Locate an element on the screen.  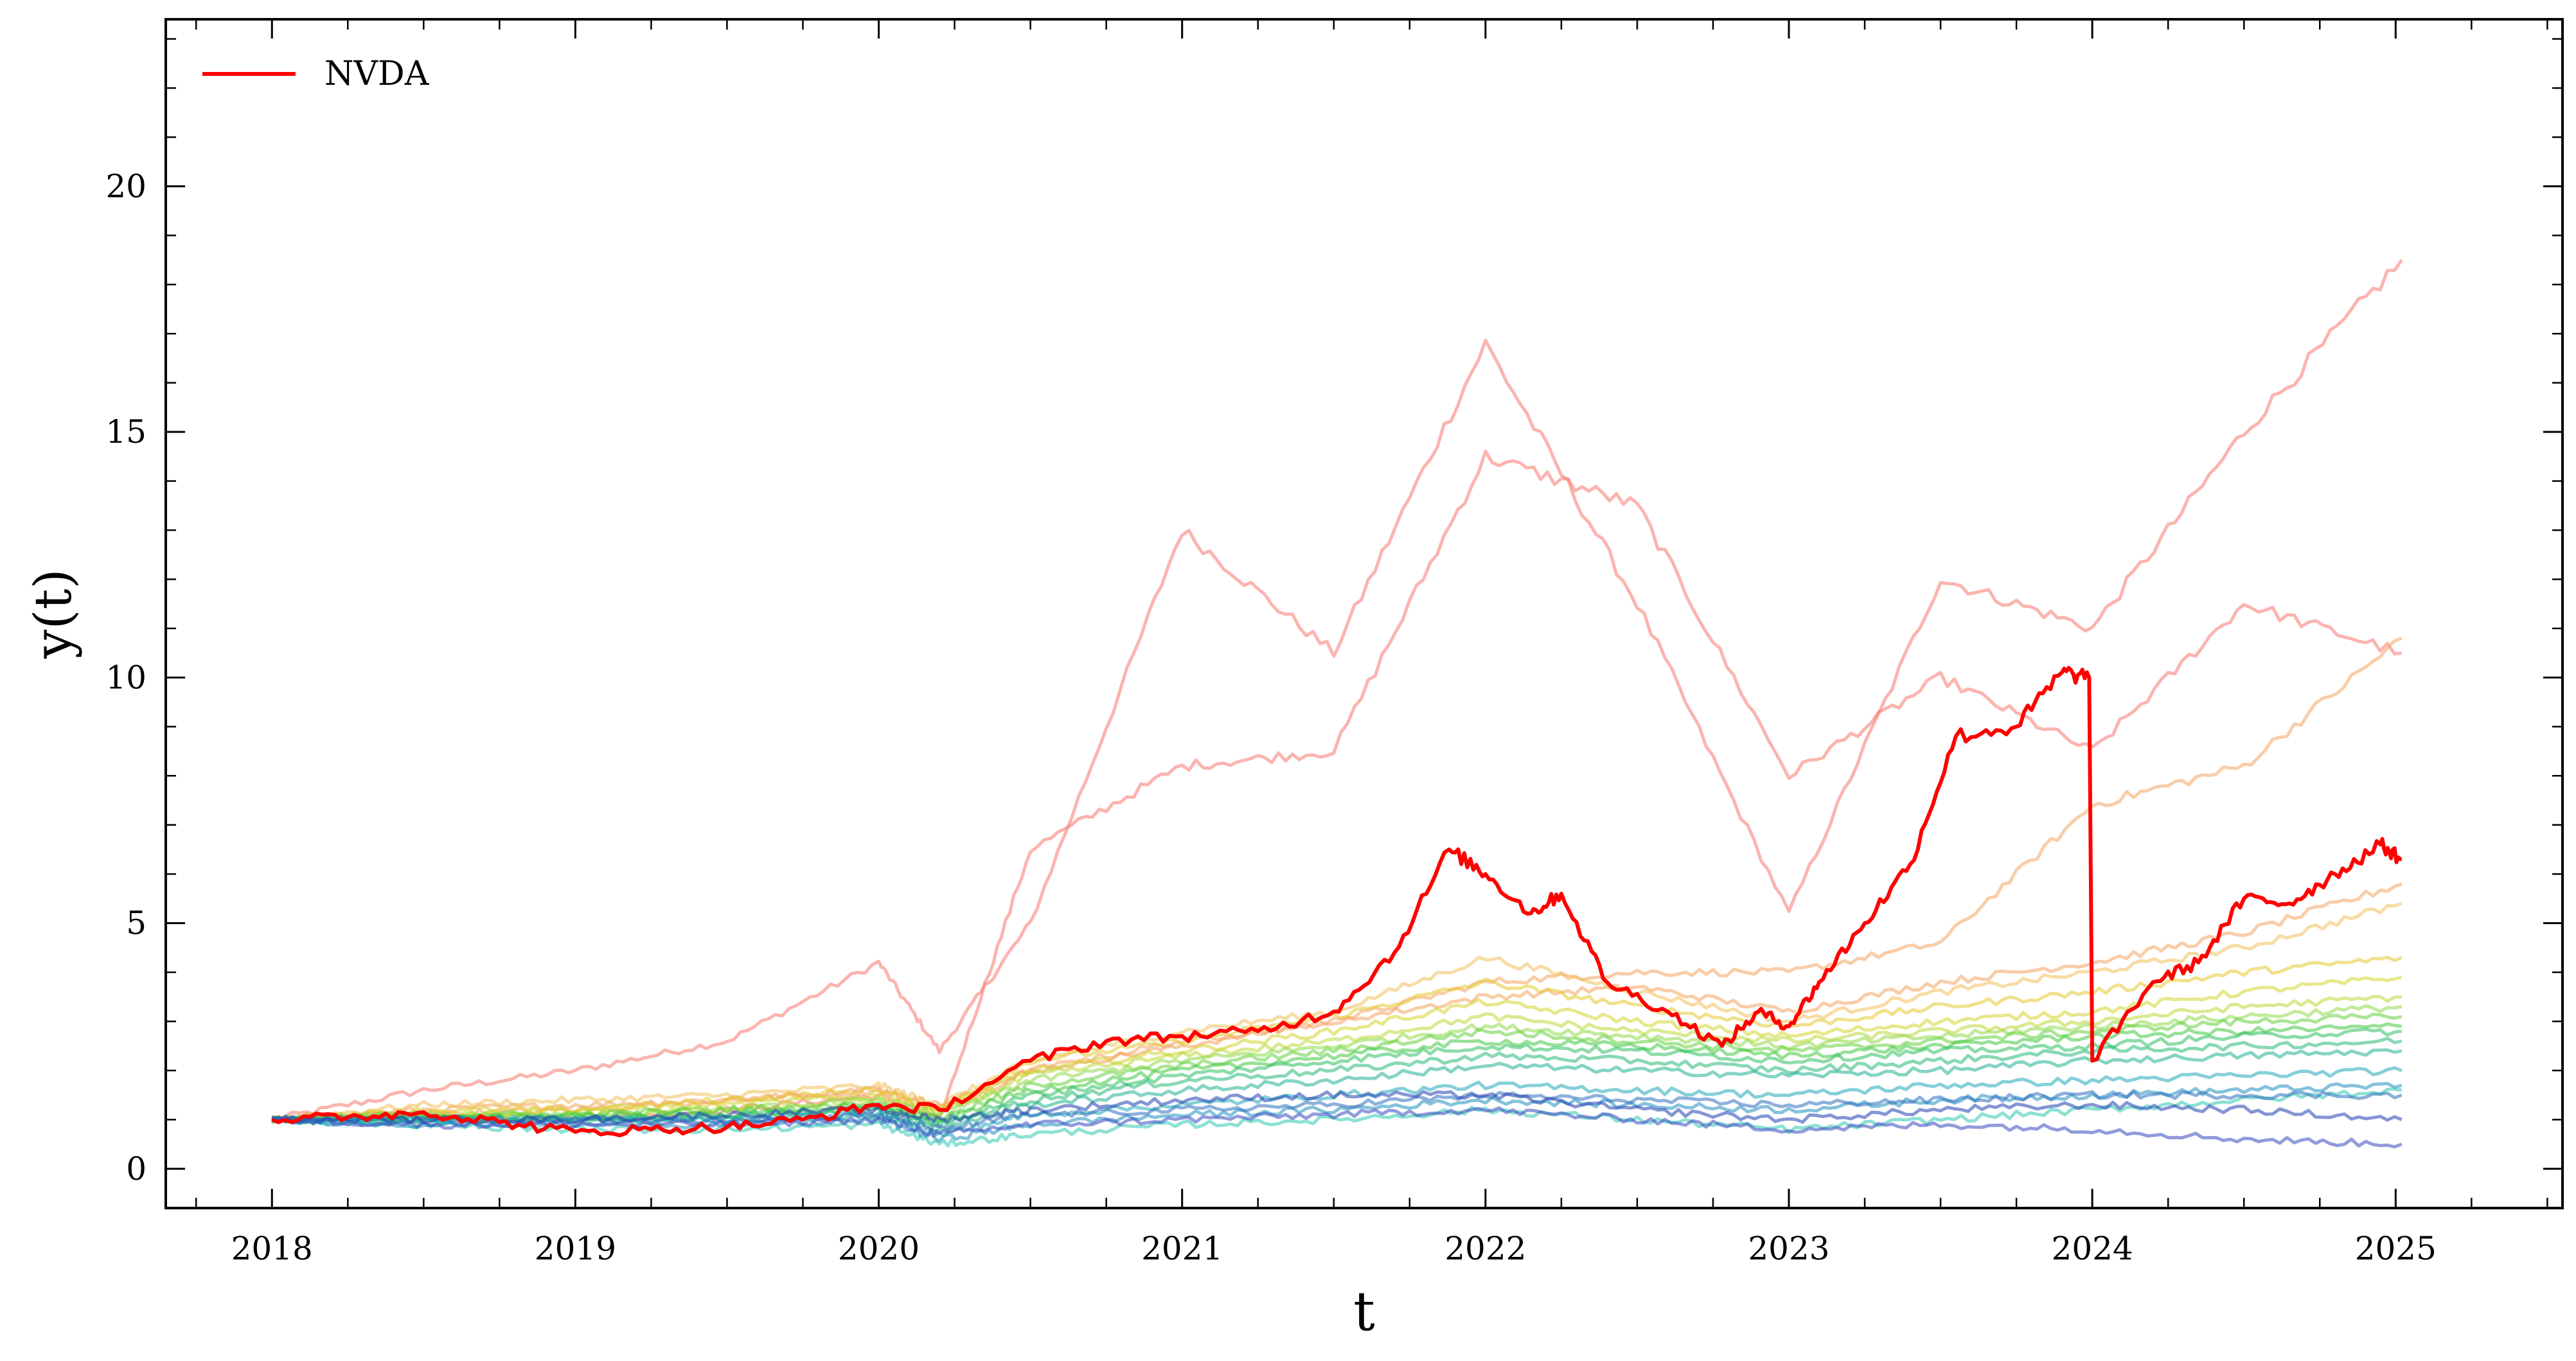
x-tick-label: 2018 is located at coordinates (272, 1248).